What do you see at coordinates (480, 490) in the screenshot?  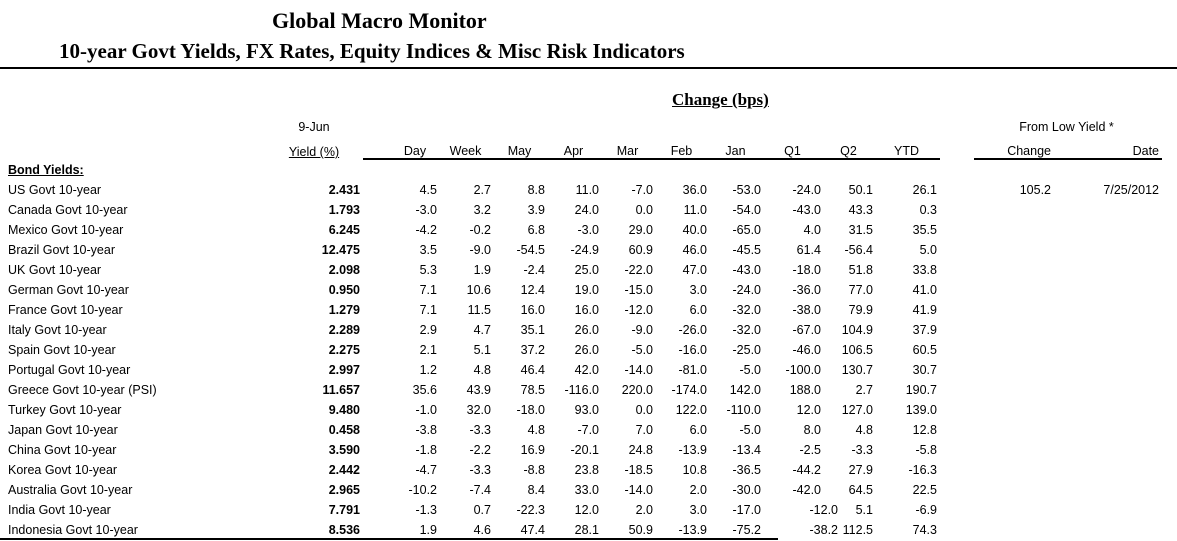 I see `change-week: -7.4` at bounding box center [480, 490].